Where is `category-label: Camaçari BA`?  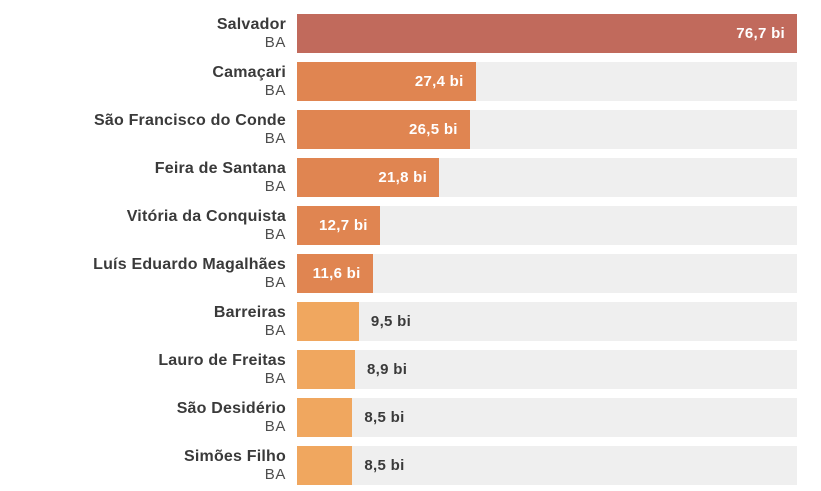
category-label: Camaçari BA is located at coordinates (148, 82).